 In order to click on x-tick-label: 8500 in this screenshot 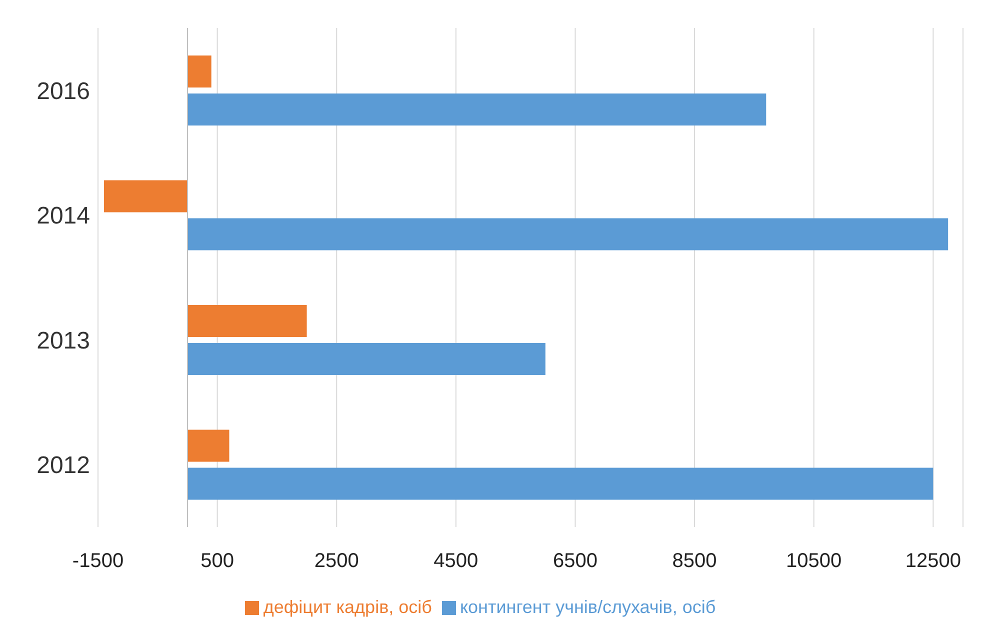, I will do `click(694, 561)`.